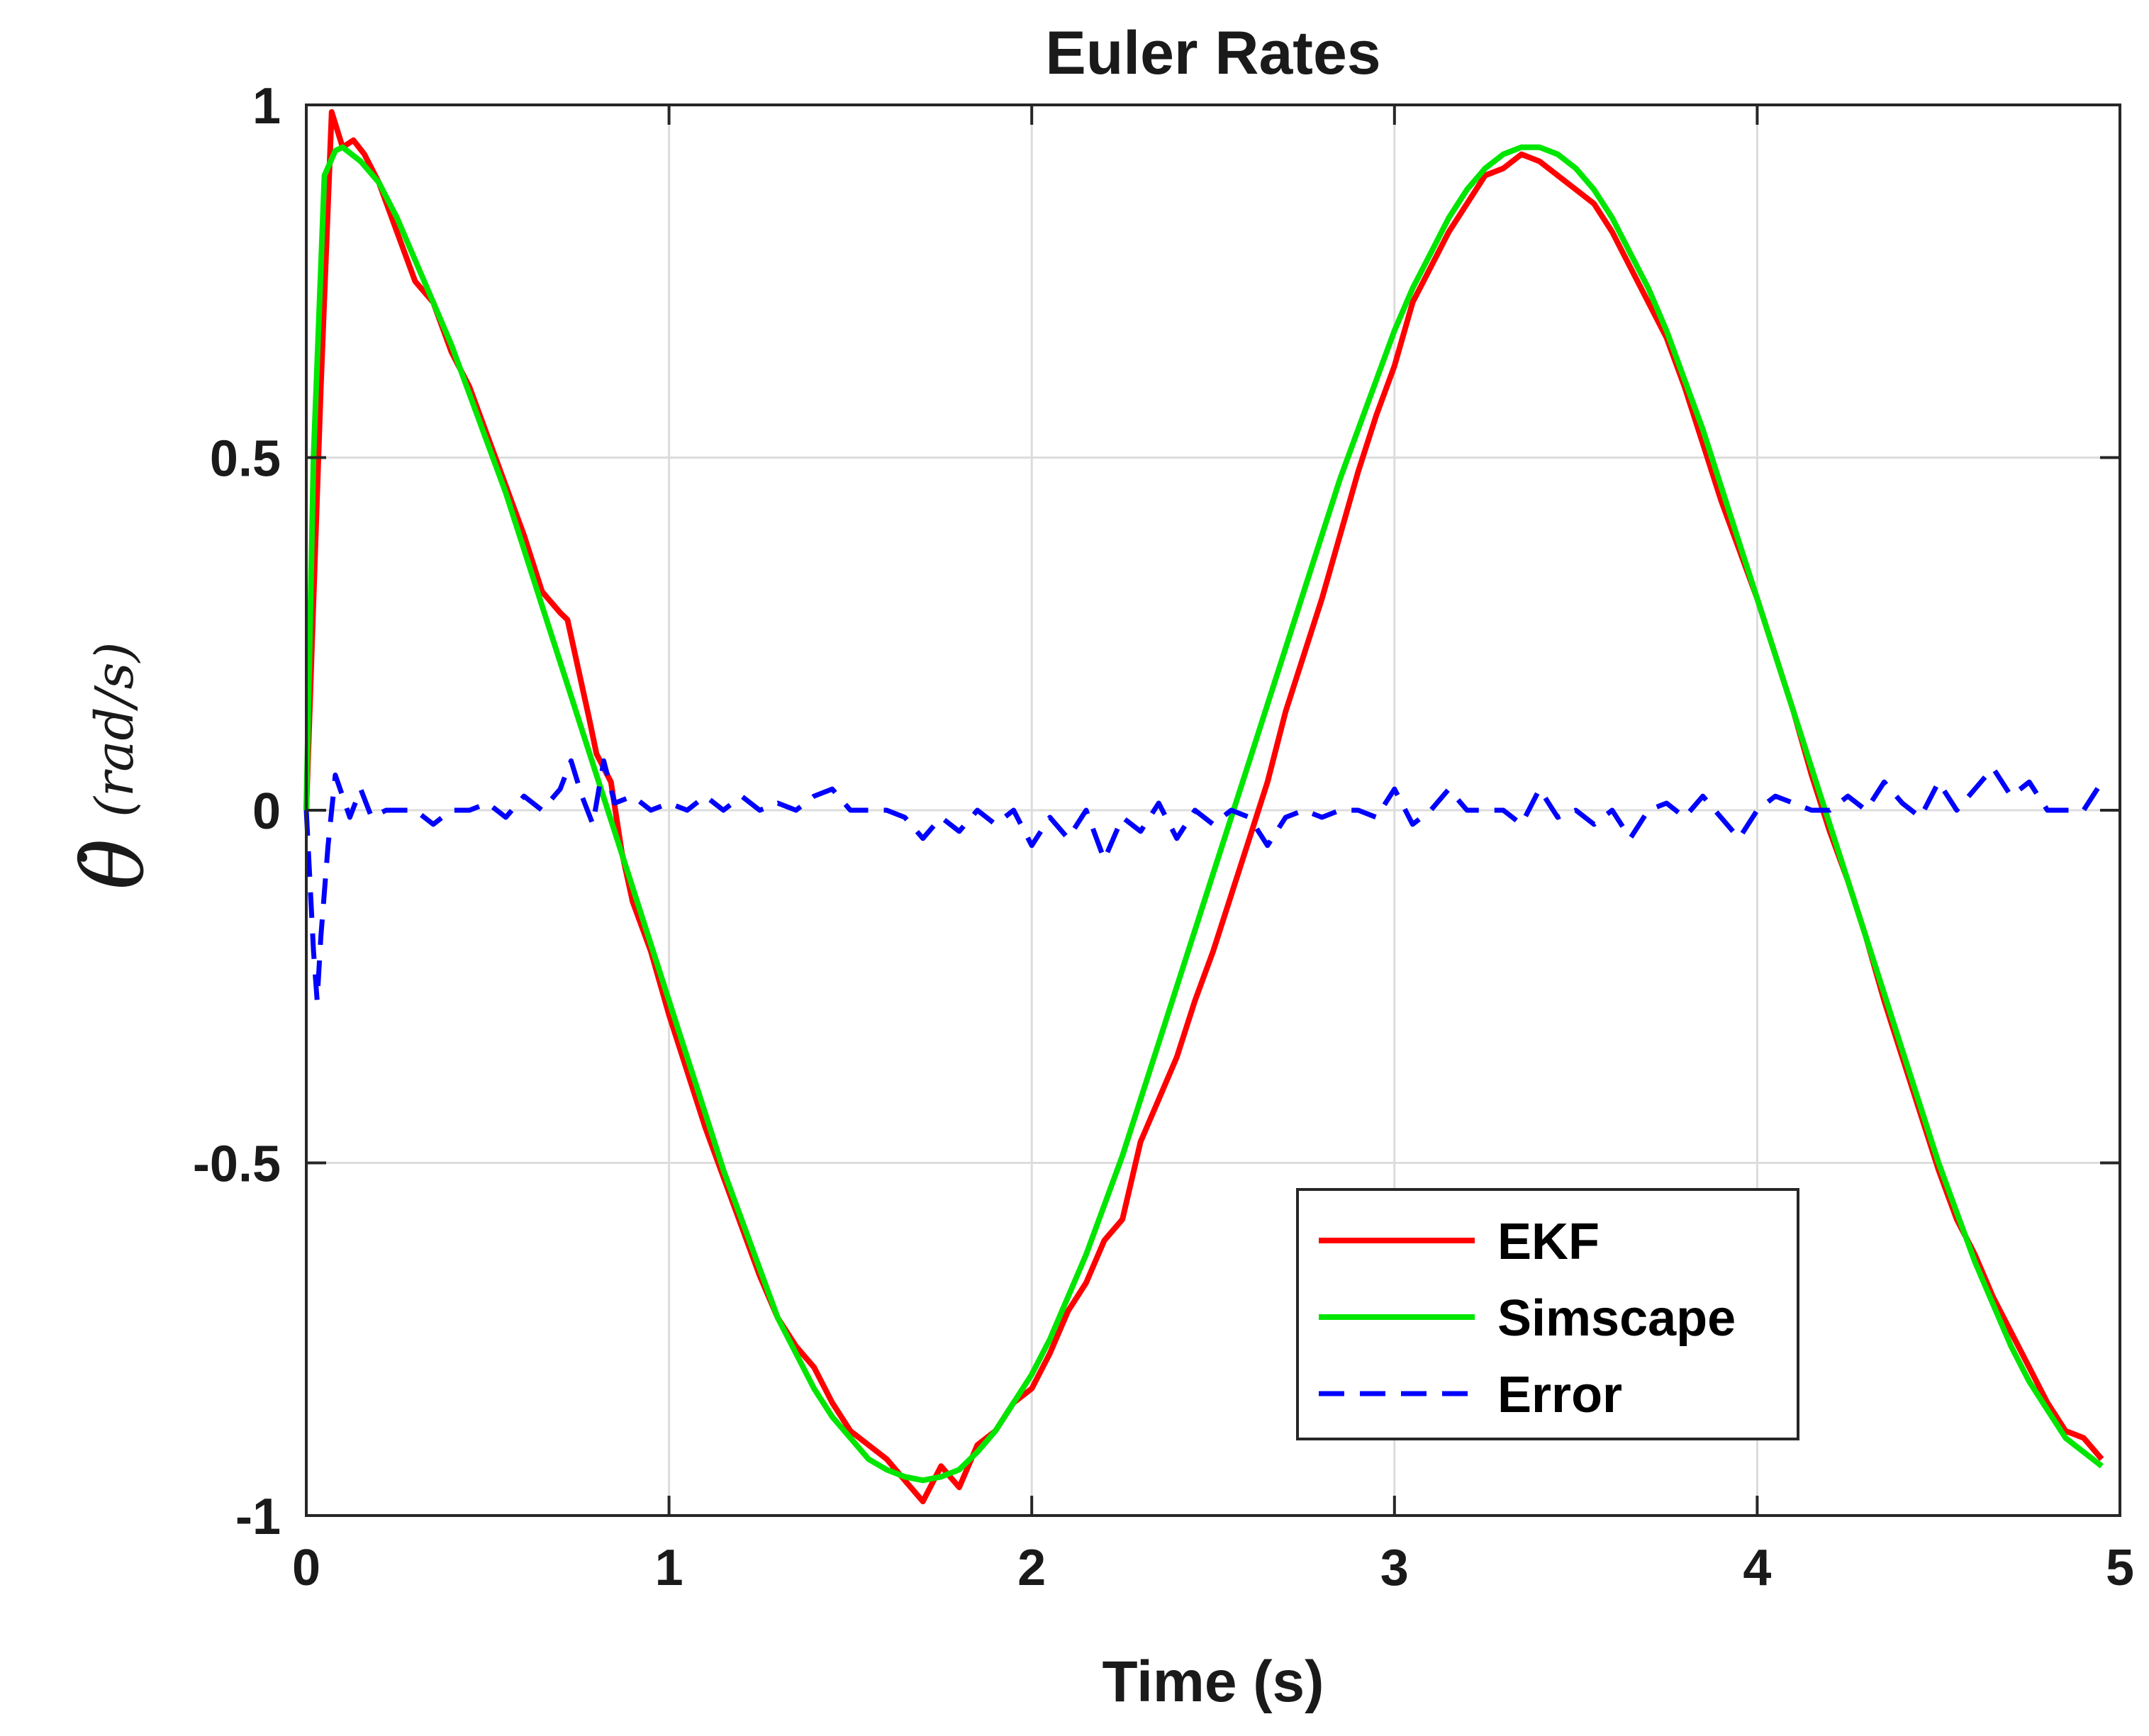 Image resolution: width=2149 pixels, height=1736 pixels. I want to click on y-tick-label-4: 1, so click(266, 107).